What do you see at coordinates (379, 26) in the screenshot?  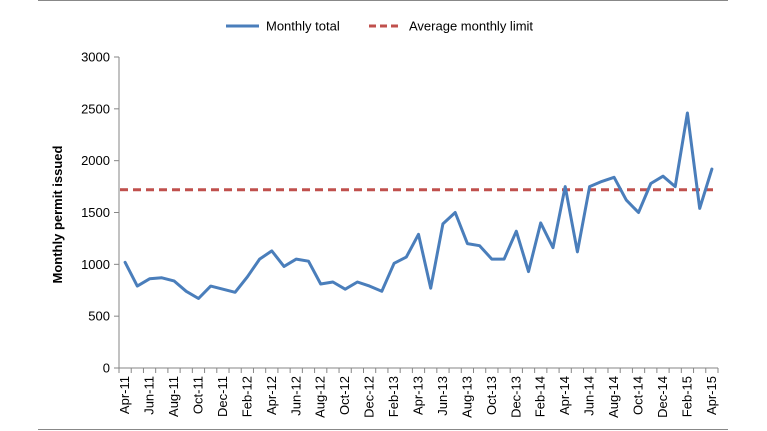 I see `legend: Monthly total Average monthly limit` at bounding box center [379, 26].